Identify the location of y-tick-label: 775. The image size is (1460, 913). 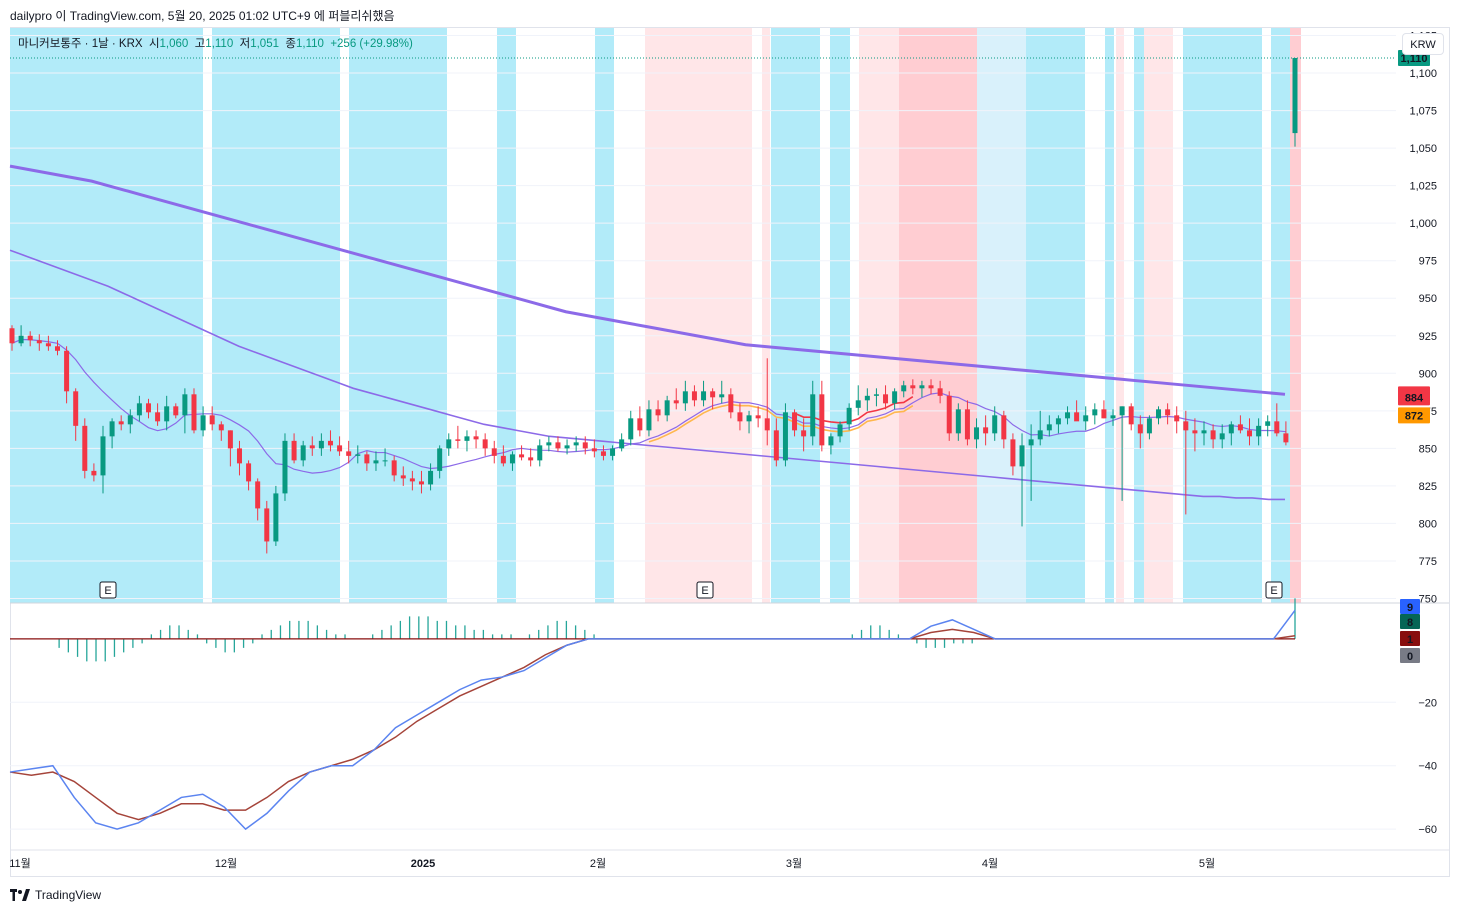
(1428, 562).